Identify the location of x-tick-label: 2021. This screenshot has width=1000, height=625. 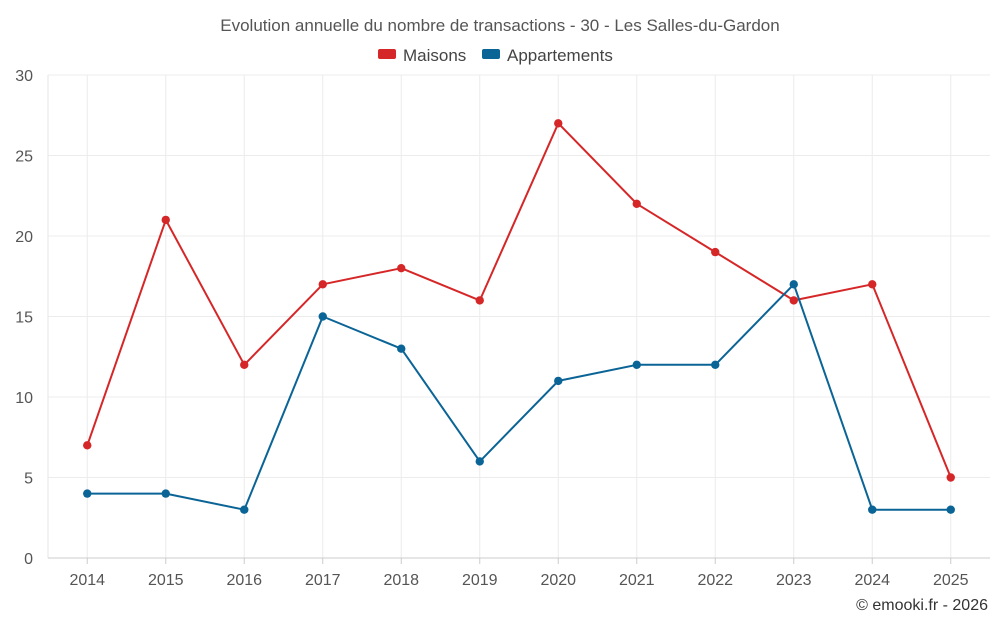
(637, 580).